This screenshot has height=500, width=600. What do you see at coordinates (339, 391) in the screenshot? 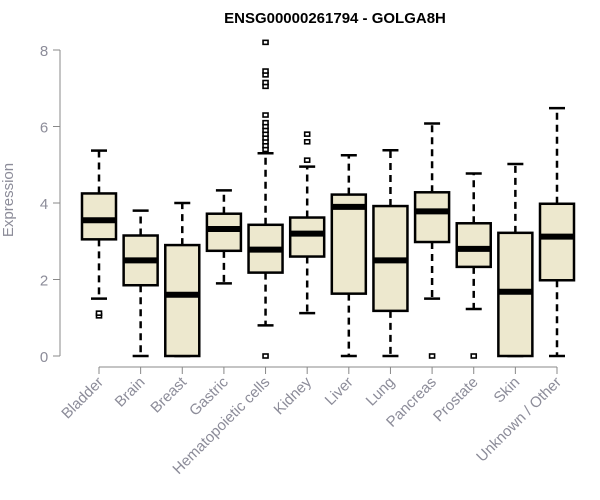
I see `x-tick-label: Liver` at bounding box center [339, 391].